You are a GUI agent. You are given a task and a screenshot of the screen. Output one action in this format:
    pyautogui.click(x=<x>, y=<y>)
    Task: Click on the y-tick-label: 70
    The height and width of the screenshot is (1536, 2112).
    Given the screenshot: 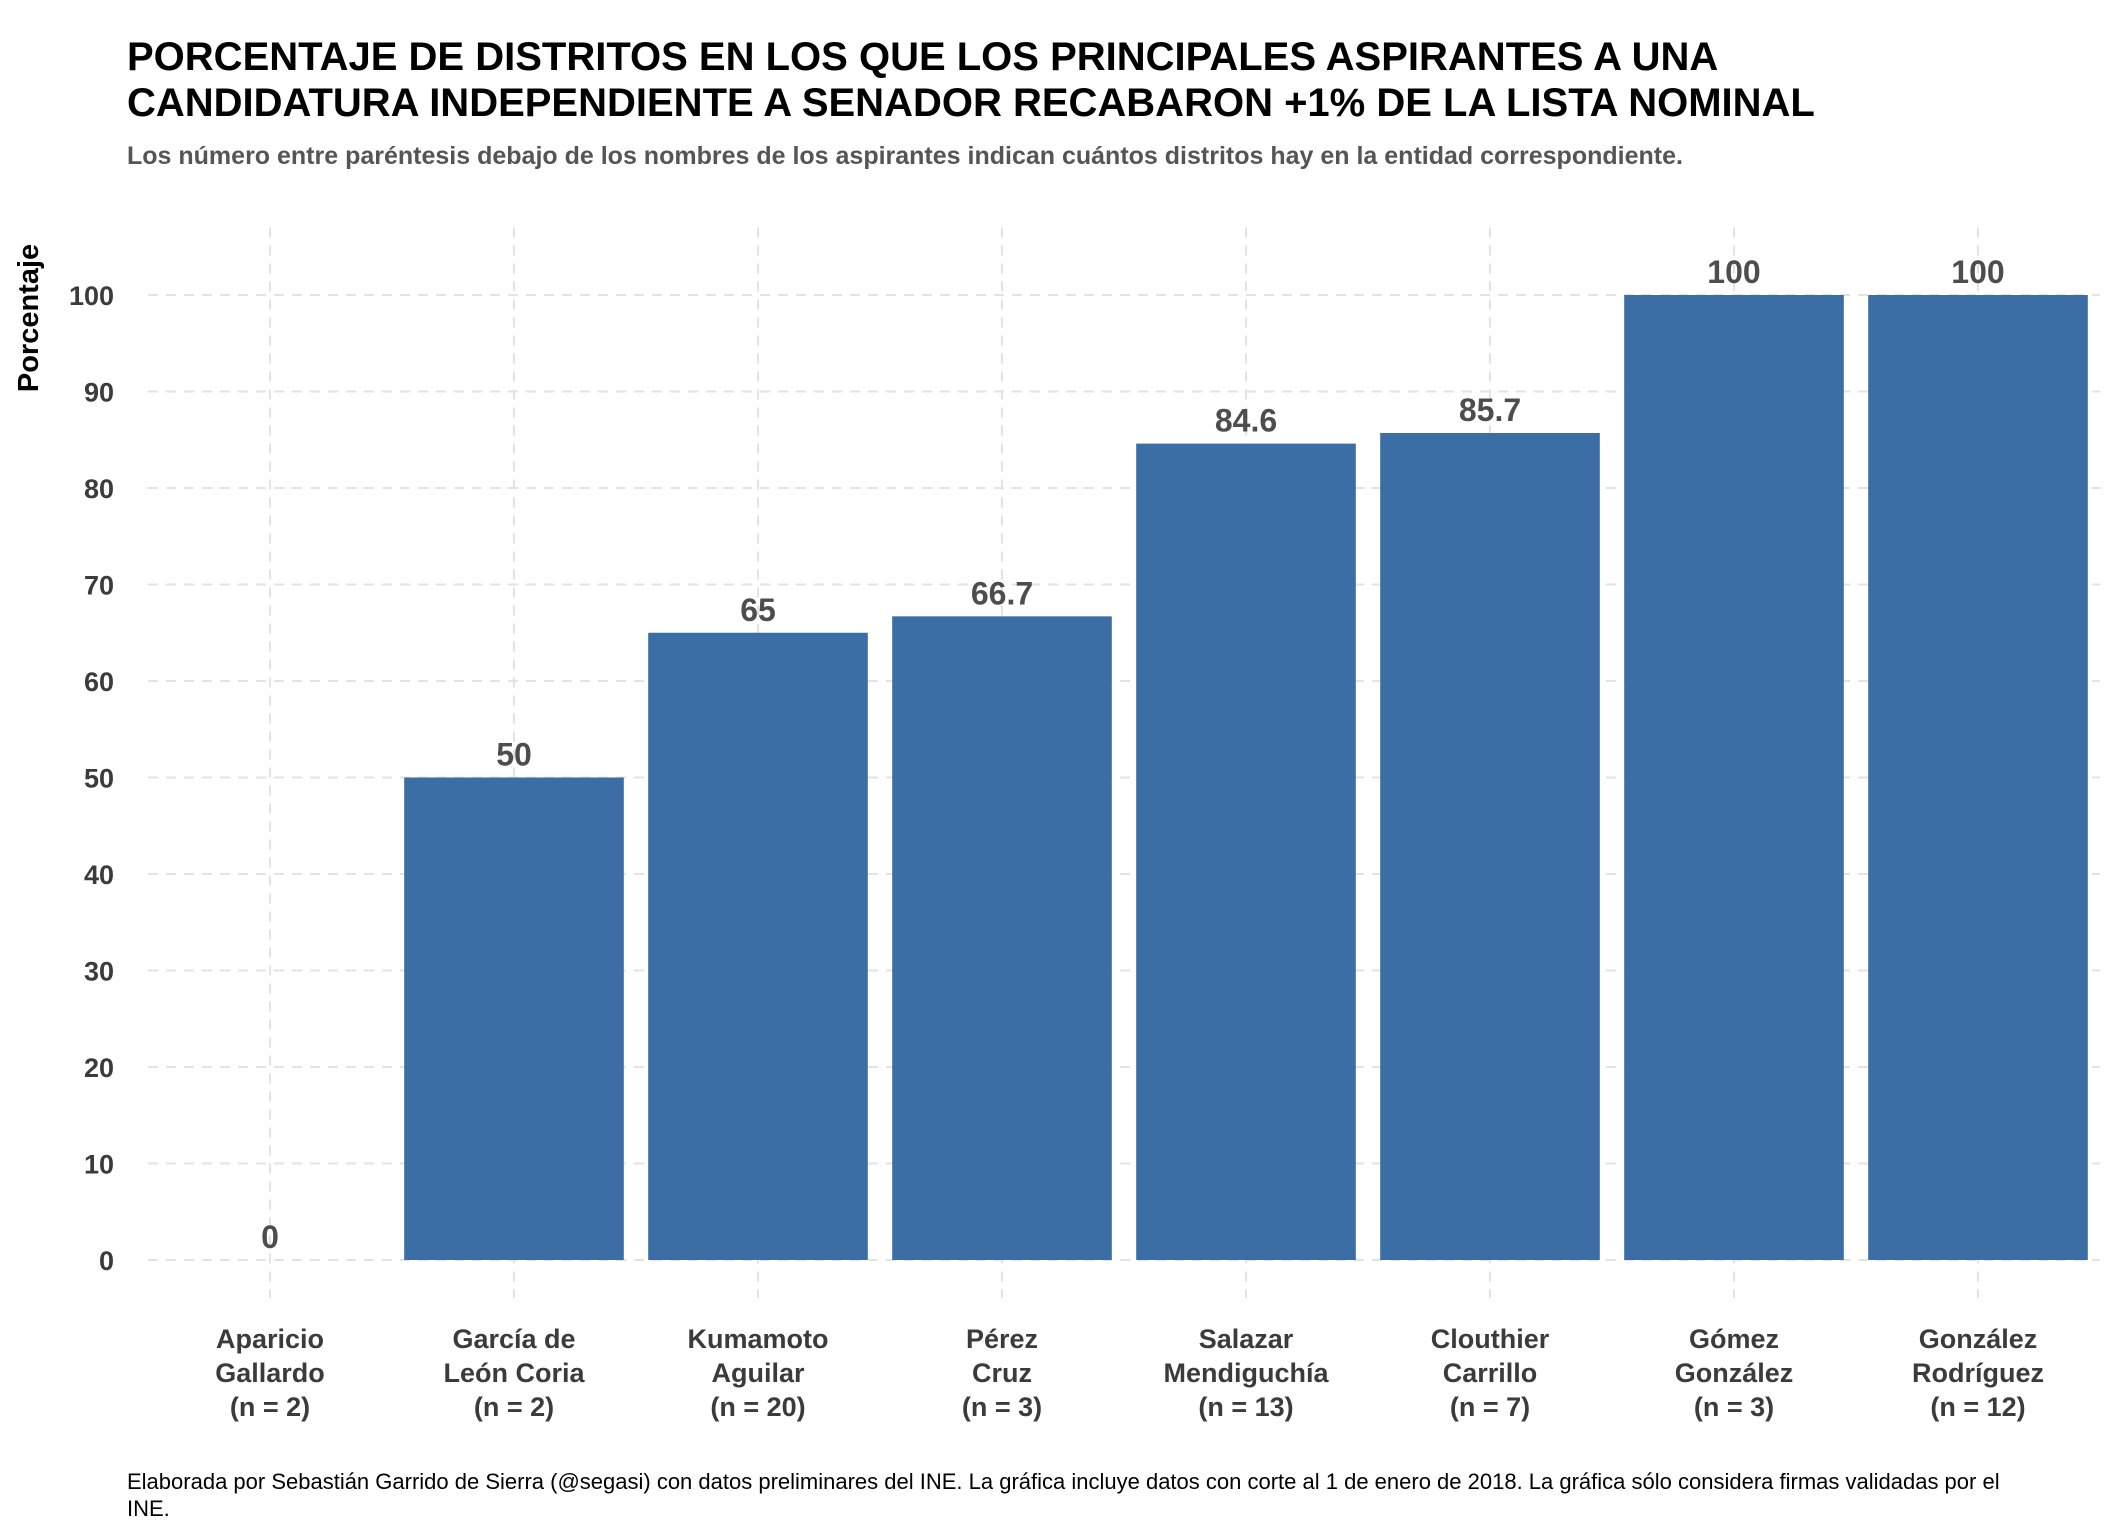 What is the action you would take?
    pyautogui.click(x=99, y=586)
    